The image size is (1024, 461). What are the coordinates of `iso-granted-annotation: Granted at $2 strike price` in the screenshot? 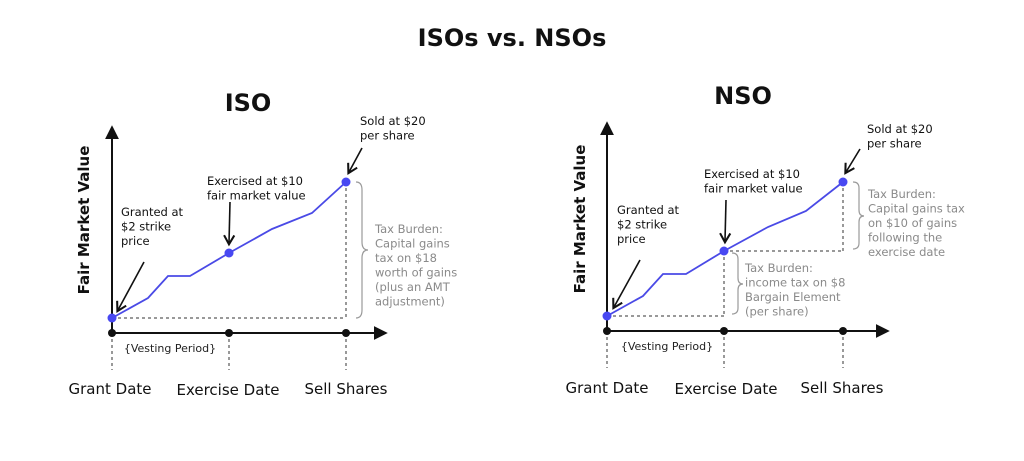 It's located at (154, 226).